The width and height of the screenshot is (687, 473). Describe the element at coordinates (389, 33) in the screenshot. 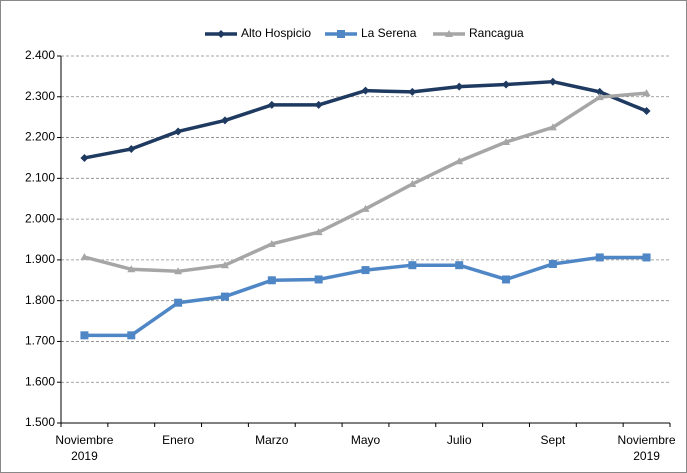

I see `legend-label: La Serena` at that location.